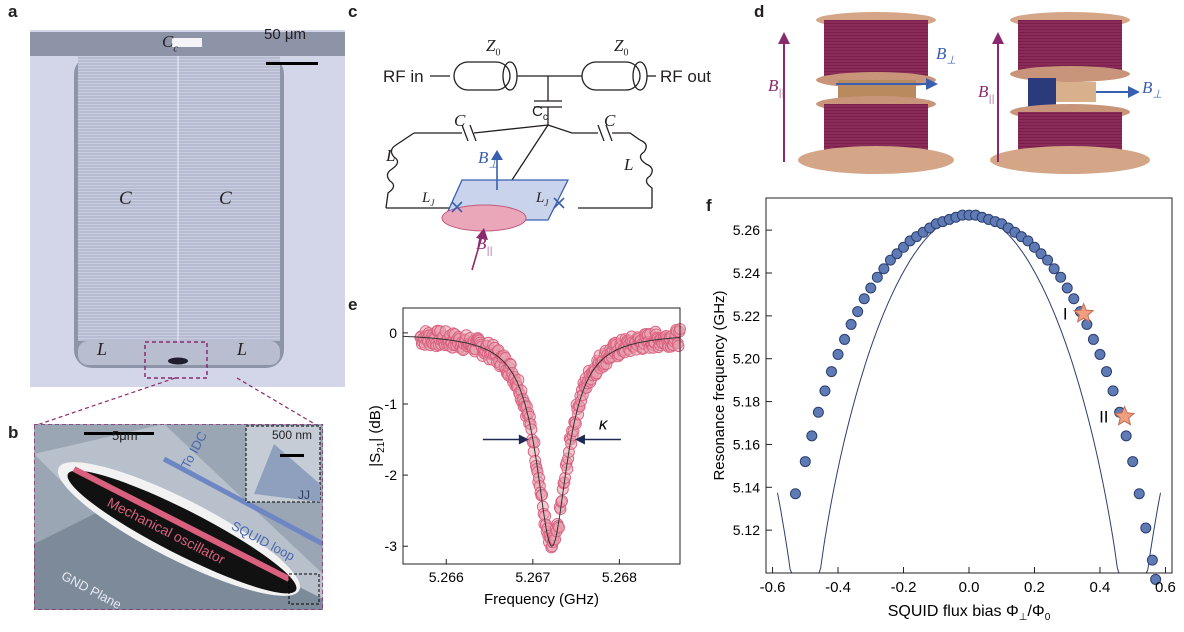  I want to click on x-axis-label: Frequency (GHz), so click(541, 599).